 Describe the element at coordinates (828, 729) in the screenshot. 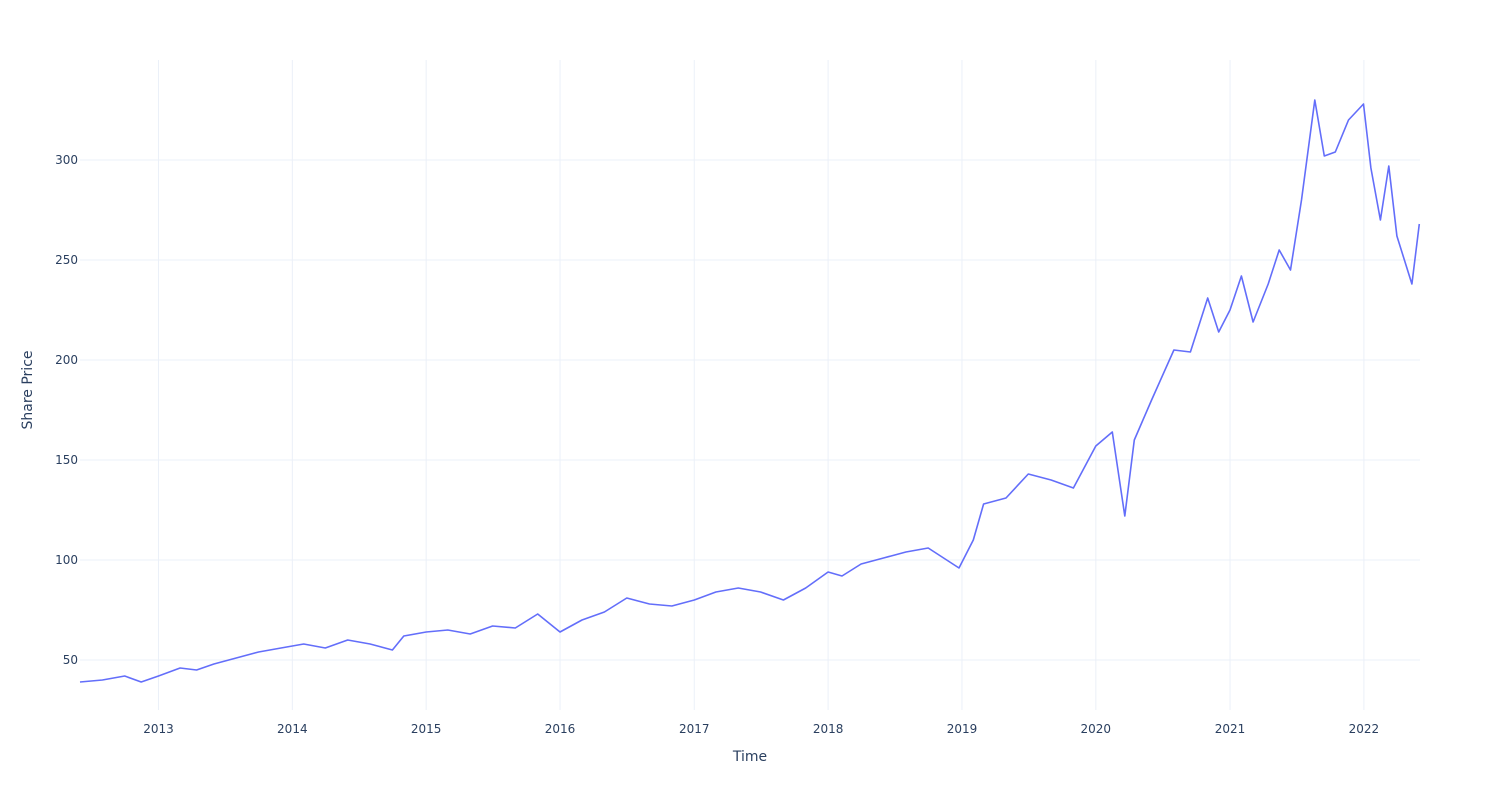

I see `x-tick-label: 2018` at that location.